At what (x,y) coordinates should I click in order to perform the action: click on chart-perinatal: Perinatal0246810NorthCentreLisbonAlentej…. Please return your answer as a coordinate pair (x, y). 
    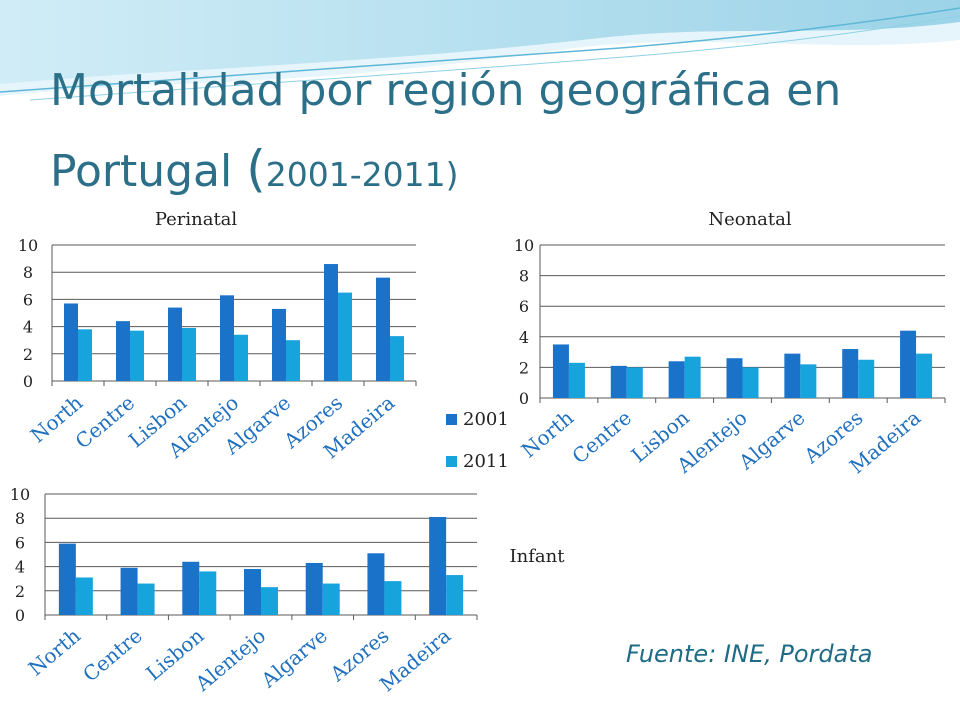
    Looking at the image, I should click on (217, 336).